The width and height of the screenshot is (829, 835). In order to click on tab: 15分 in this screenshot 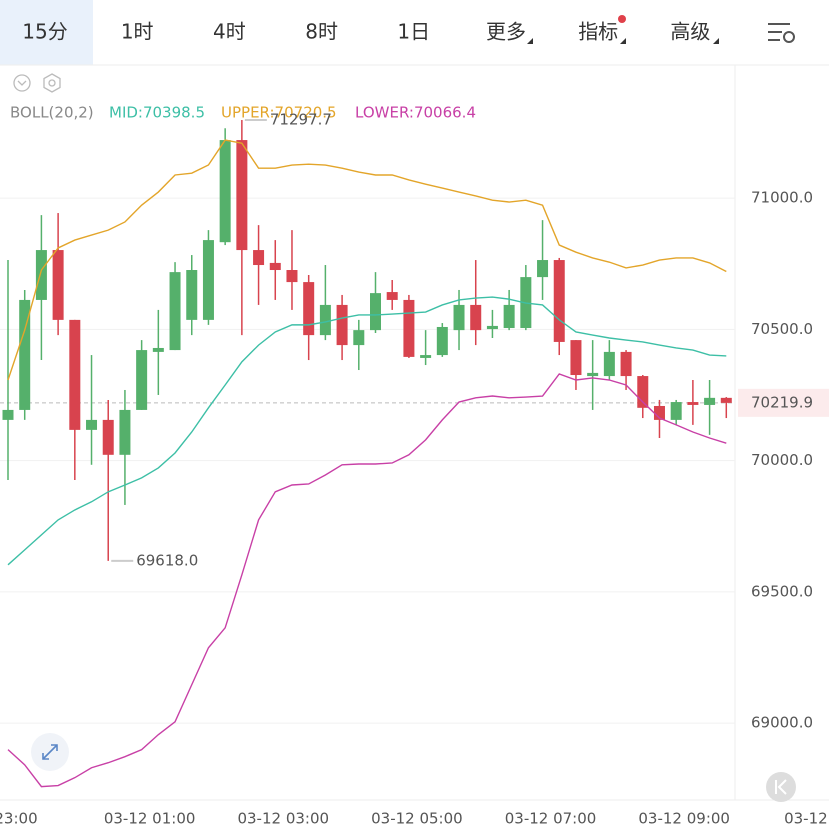, I will do `click(44, 32)`.